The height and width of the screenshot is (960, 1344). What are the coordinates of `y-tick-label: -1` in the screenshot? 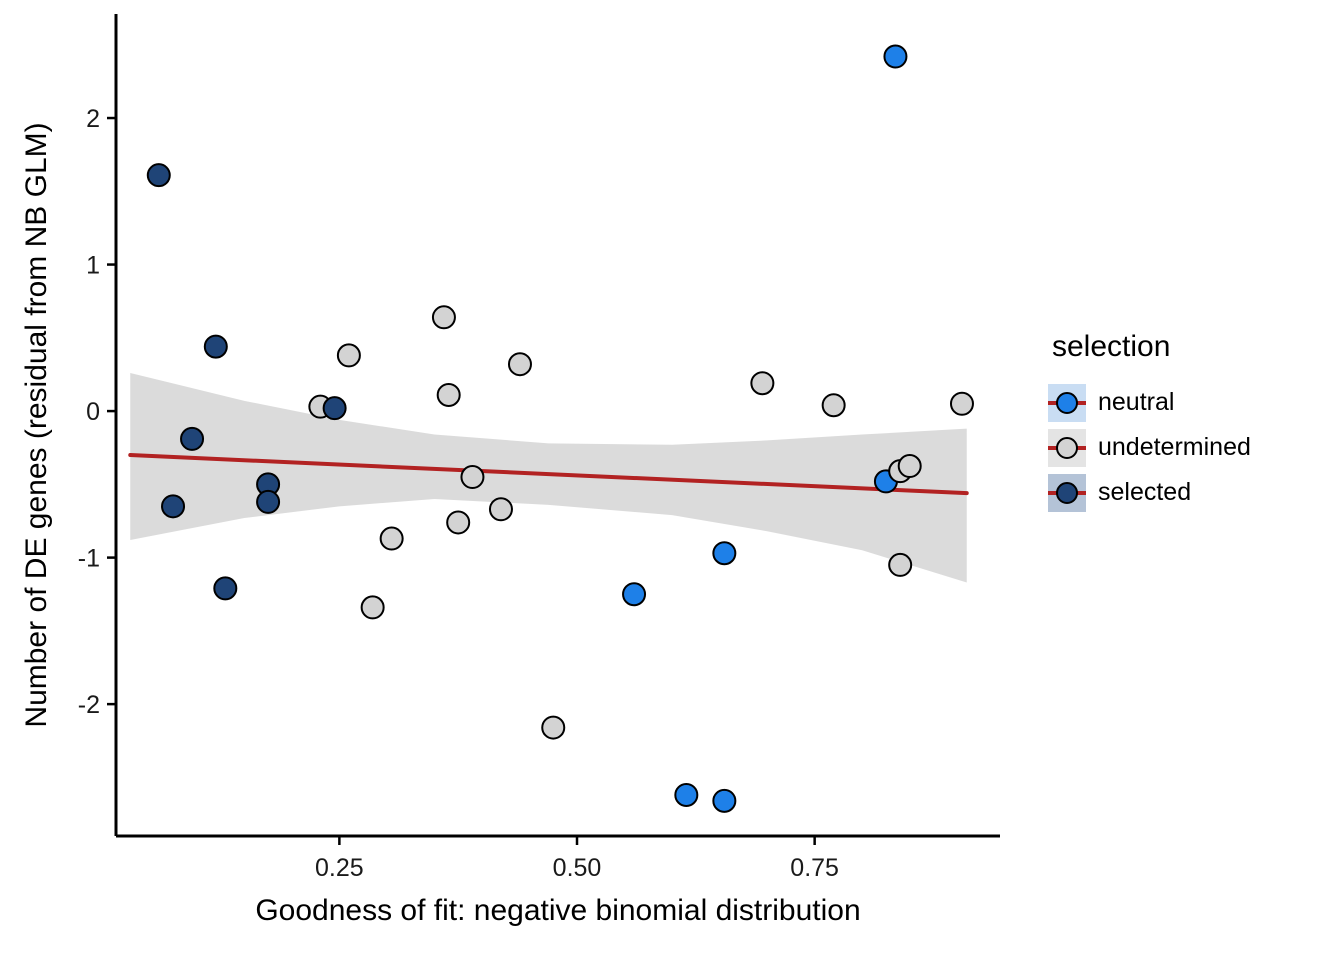 It's located at (89, 559).